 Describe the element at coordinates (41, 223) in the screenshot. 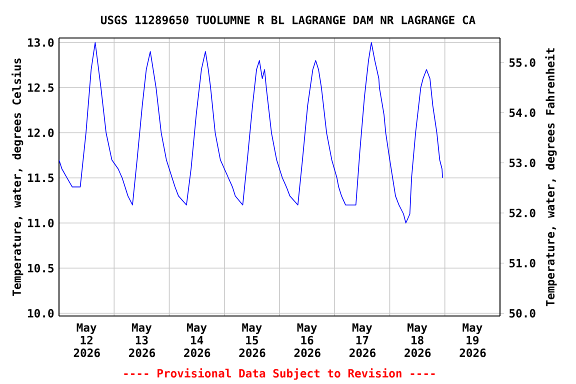

I see `y-tick-label: 11.0` at that location.